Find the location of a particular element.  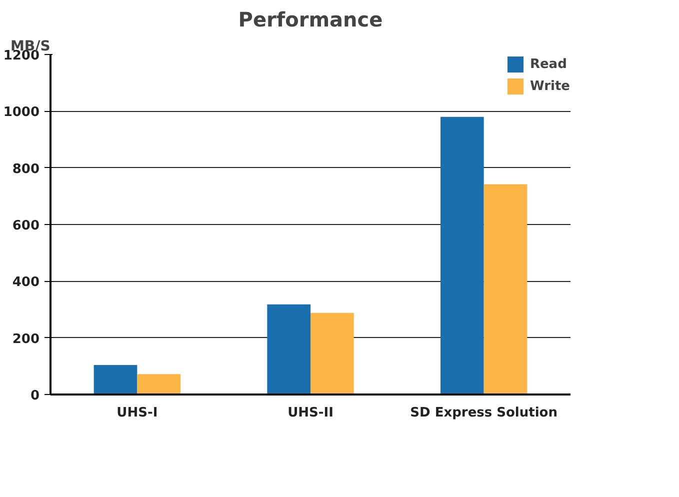

y-tick-label: 200 is located at coordinates (26, 339).